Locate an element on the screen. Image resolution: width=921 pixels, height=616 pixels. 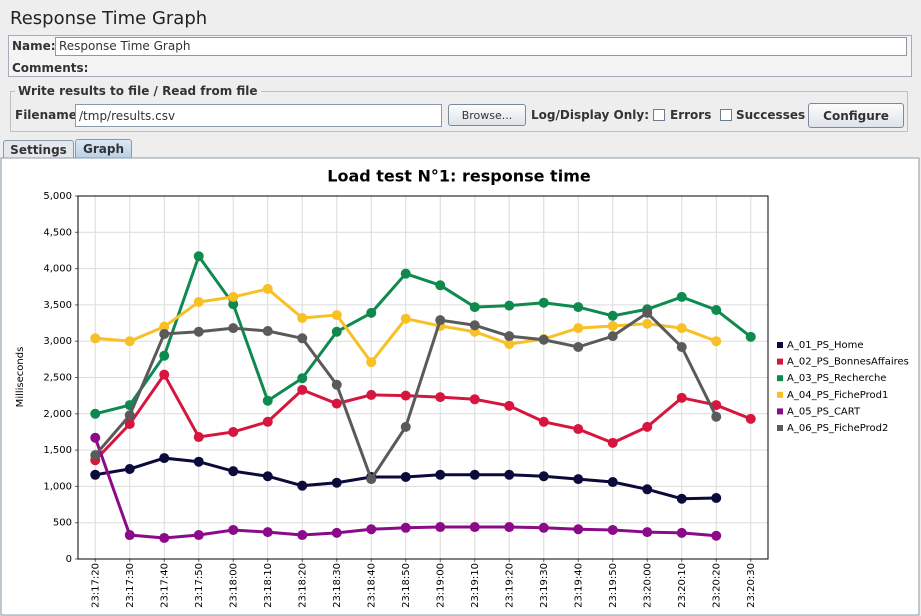
x-tick-label: 23:17:50 is located at coordinates (199, 585).